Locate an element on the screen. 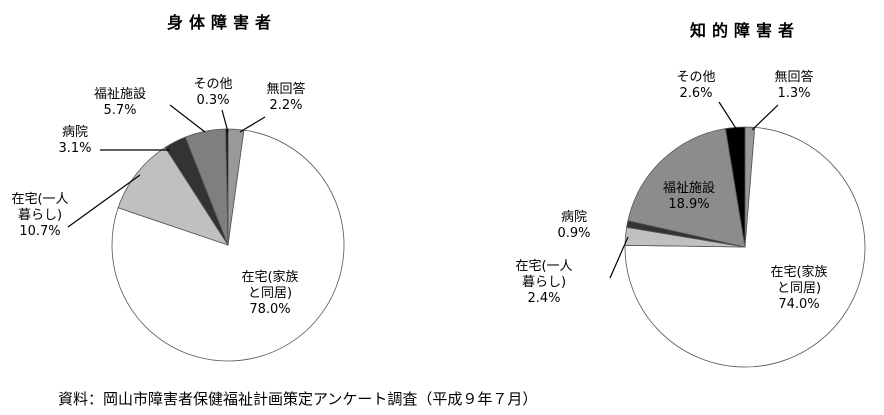 The image size is (884, 415). slice-value-other: 0.3% is located at coordinates (212, 100).